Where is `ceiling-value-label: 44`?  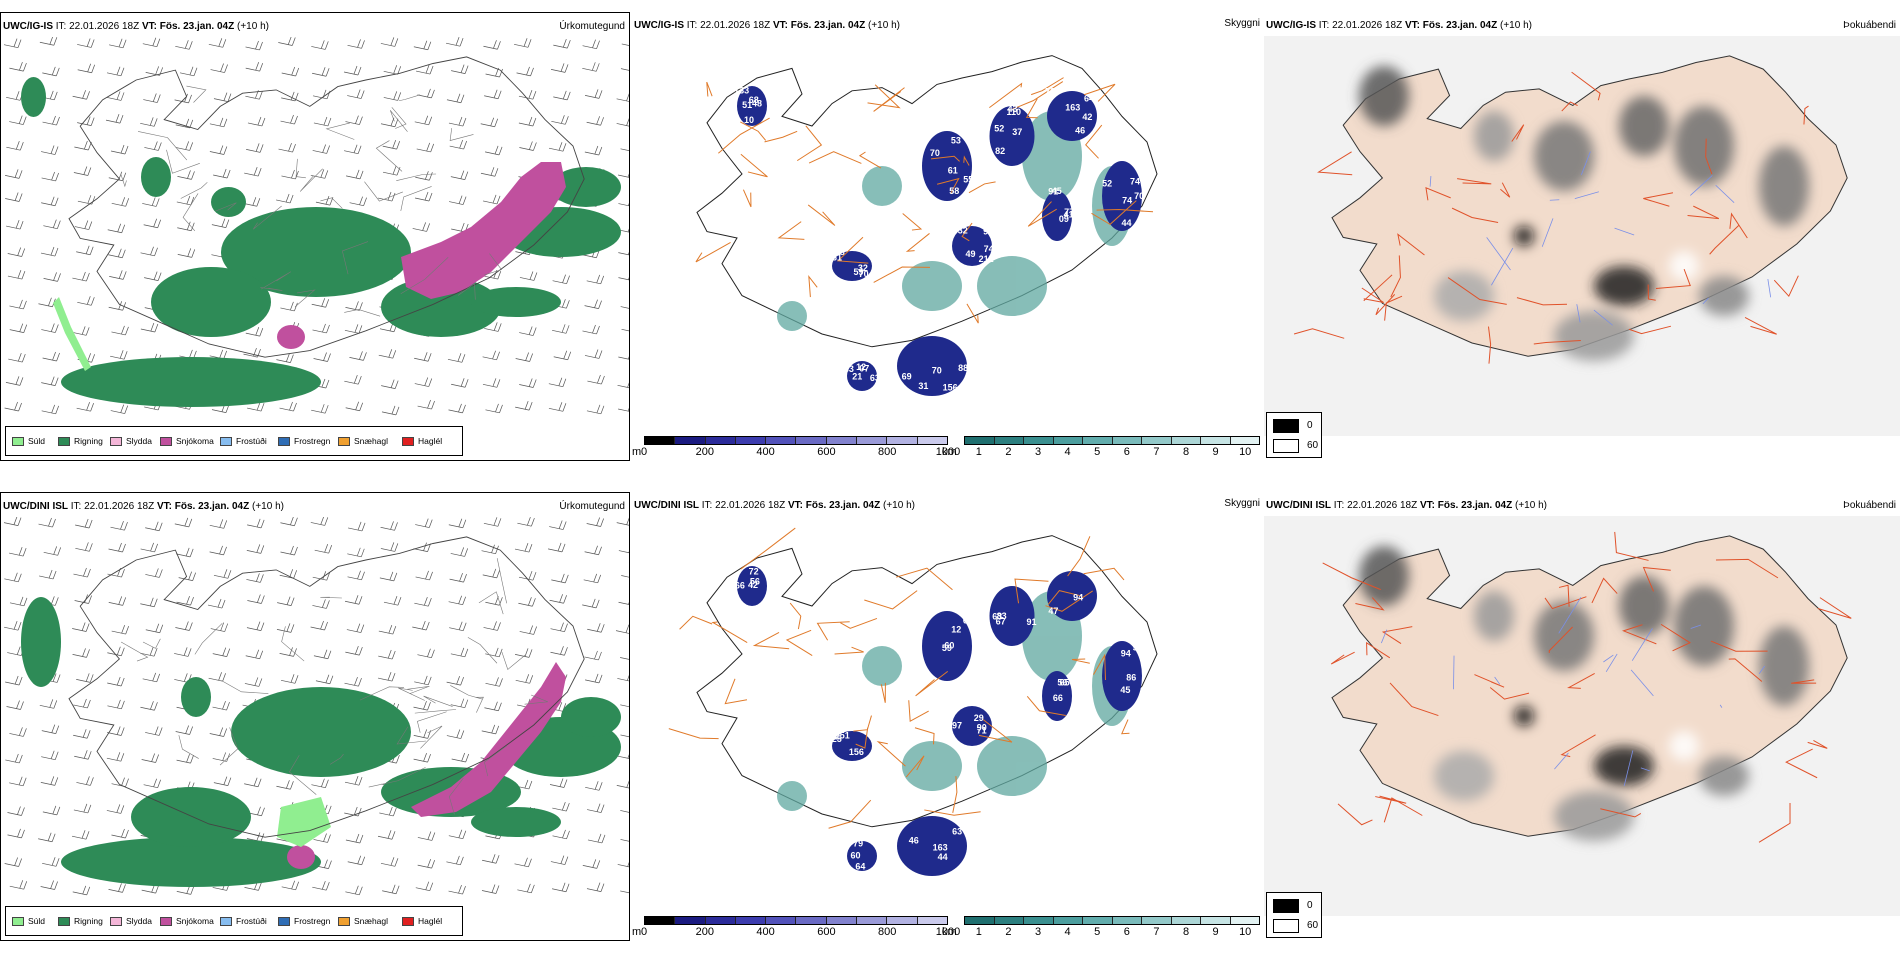 ceiling-value-label: 44 is located at coordinates (1126, 223).